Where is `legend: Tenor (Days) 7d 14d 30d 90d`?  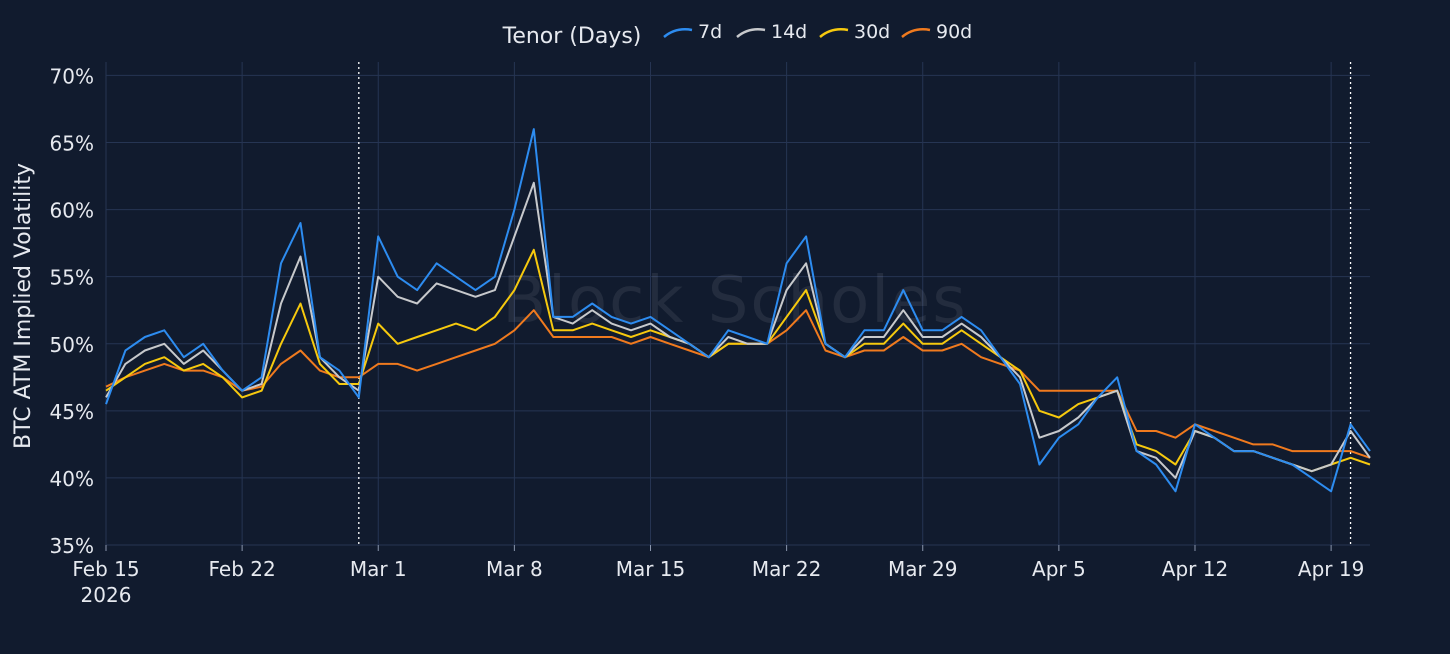 legend: Tenor (Days) 7d 14d 30d 90d is located at coordinates (737, 35).